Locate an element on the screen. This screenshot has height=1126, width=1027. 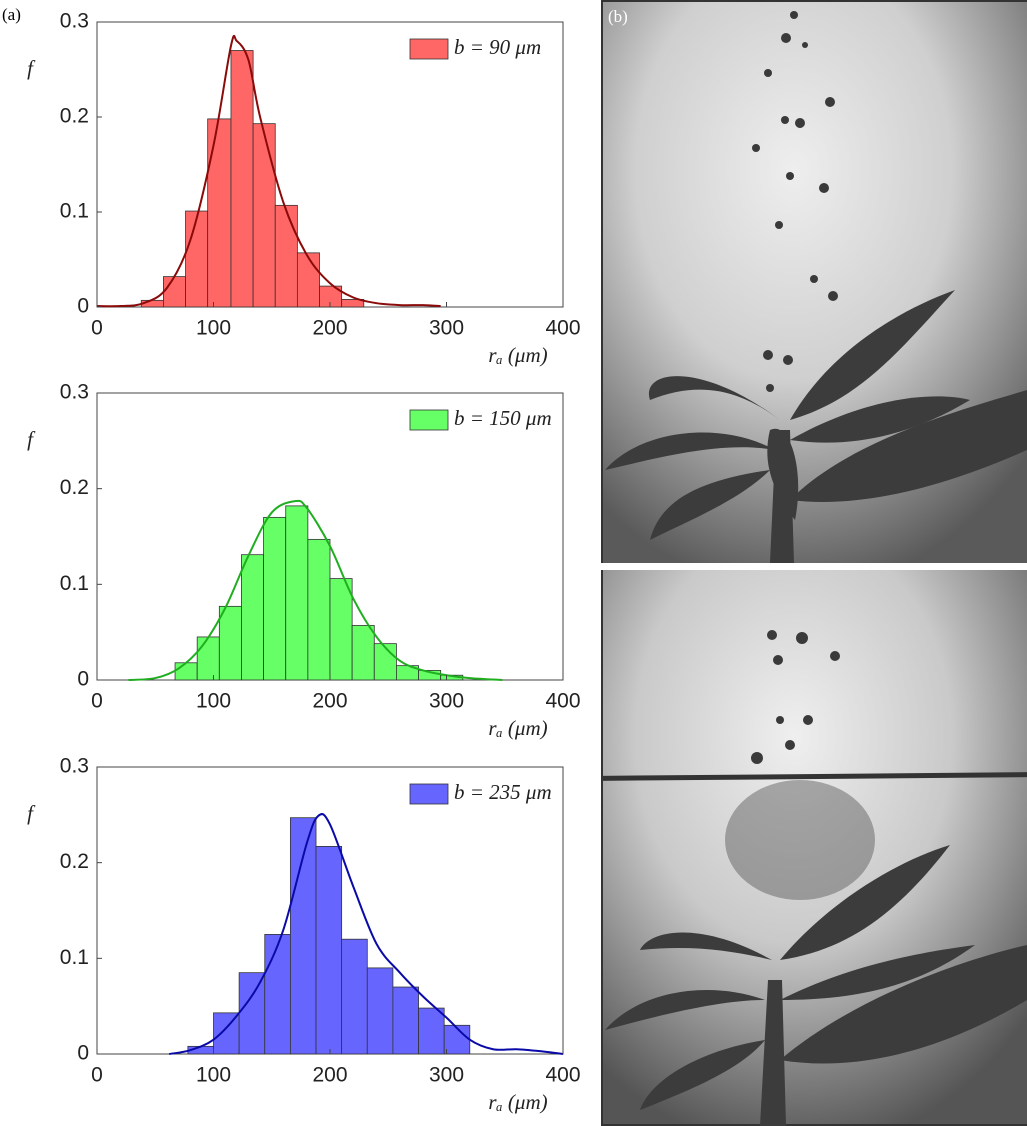
bubbles-top is located at coordinates (795, 201).